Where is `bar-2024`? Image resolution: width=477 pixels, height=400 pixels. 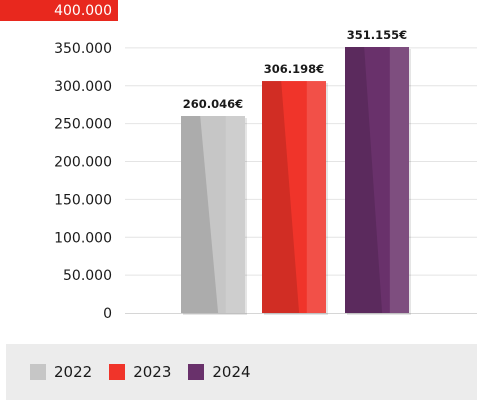 bar-2024 is located at coordinates (378, 181).